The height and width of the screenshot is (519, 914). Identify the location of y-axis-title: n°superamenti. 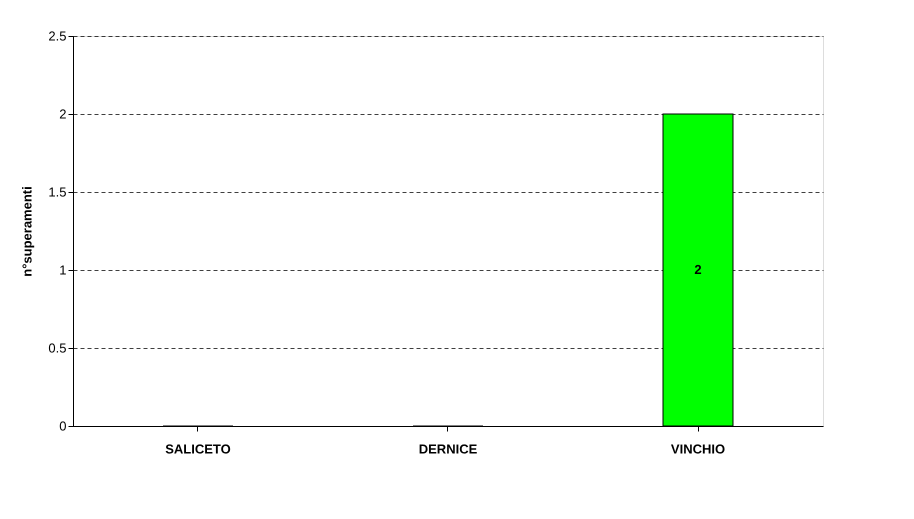
(26, 231).